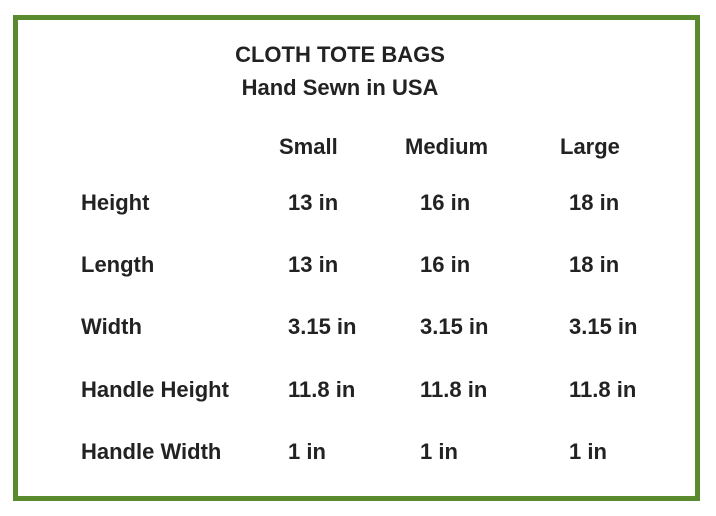  Describe the element at coordinates (111, 326) in the screenshot. I see `row-label: Width` at that location.